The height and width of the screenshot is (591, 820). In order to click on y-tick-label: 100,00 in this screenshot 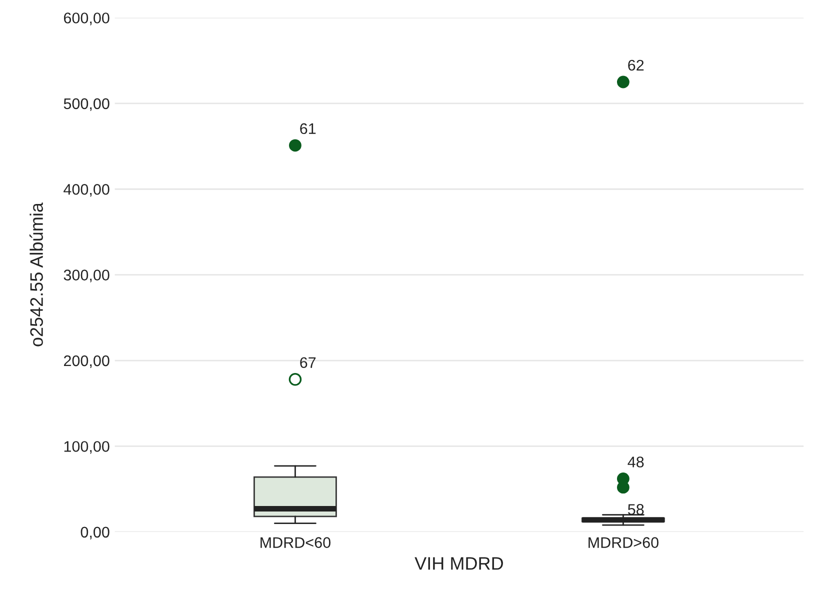, I will do `click(87, 447)`.